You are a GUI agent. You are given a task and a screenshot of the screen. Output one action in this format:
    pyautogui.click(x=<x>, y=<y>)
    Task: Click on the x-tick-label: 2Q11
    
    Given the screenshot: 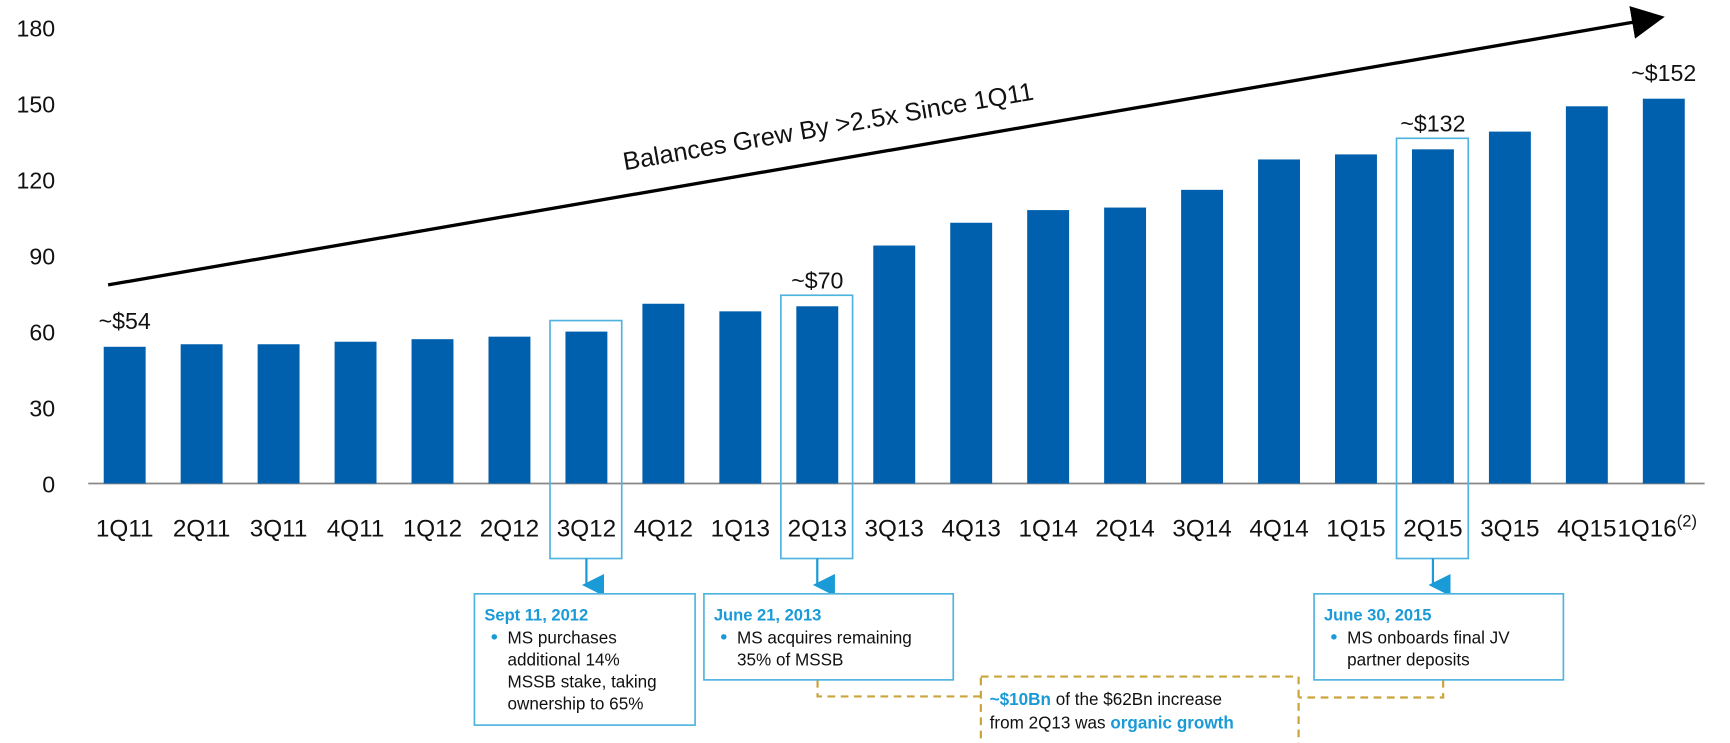 What is the action you would take?
    pyautogui.click(x=202, y=528)
    